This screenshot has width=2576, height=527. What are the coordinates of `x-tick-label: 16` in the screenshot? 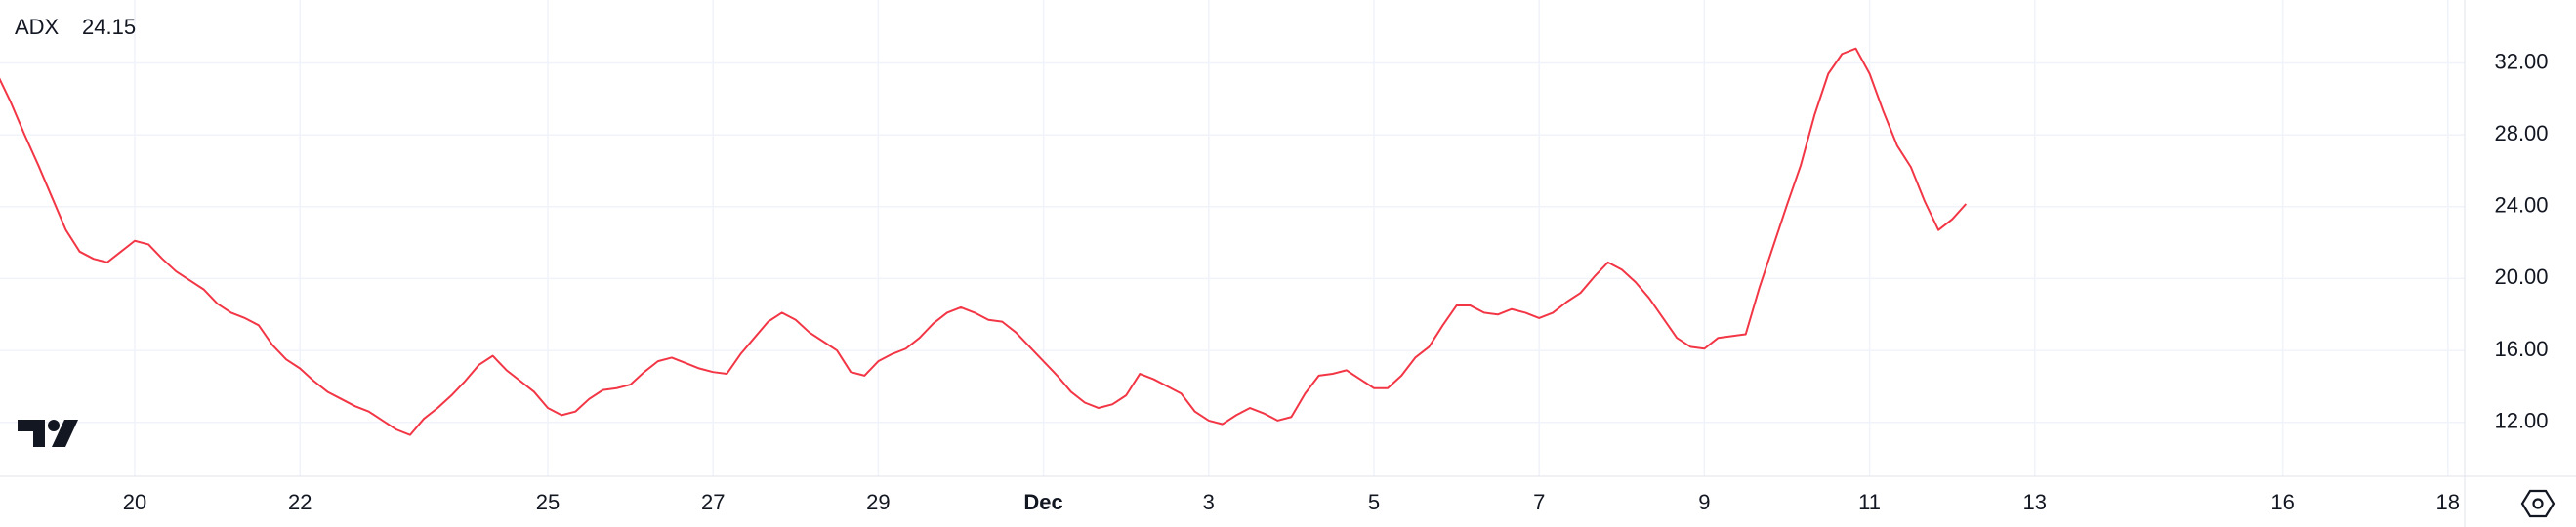 It's located at (2282, 502).